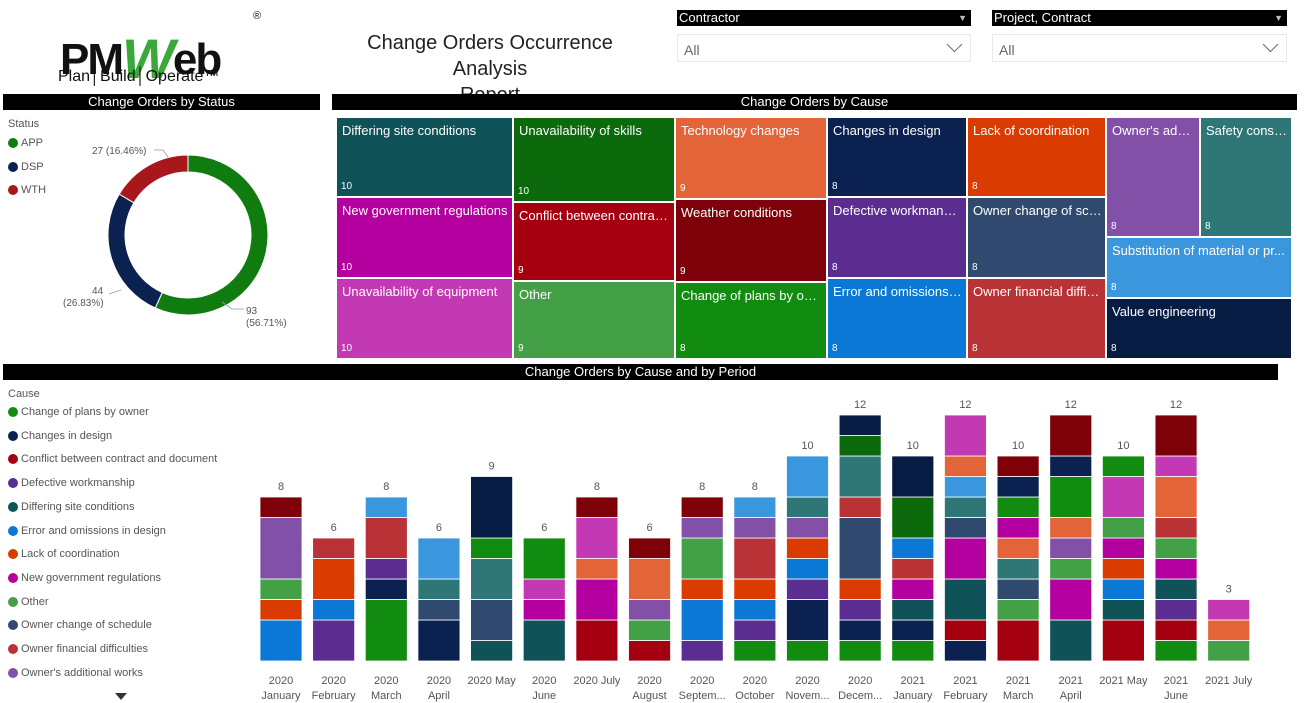  What do you see at coordinates (1036, 157) in the screenshot?
I see `treemap-tile: Lack of coordination 8` at bounding box center [1036, 157].